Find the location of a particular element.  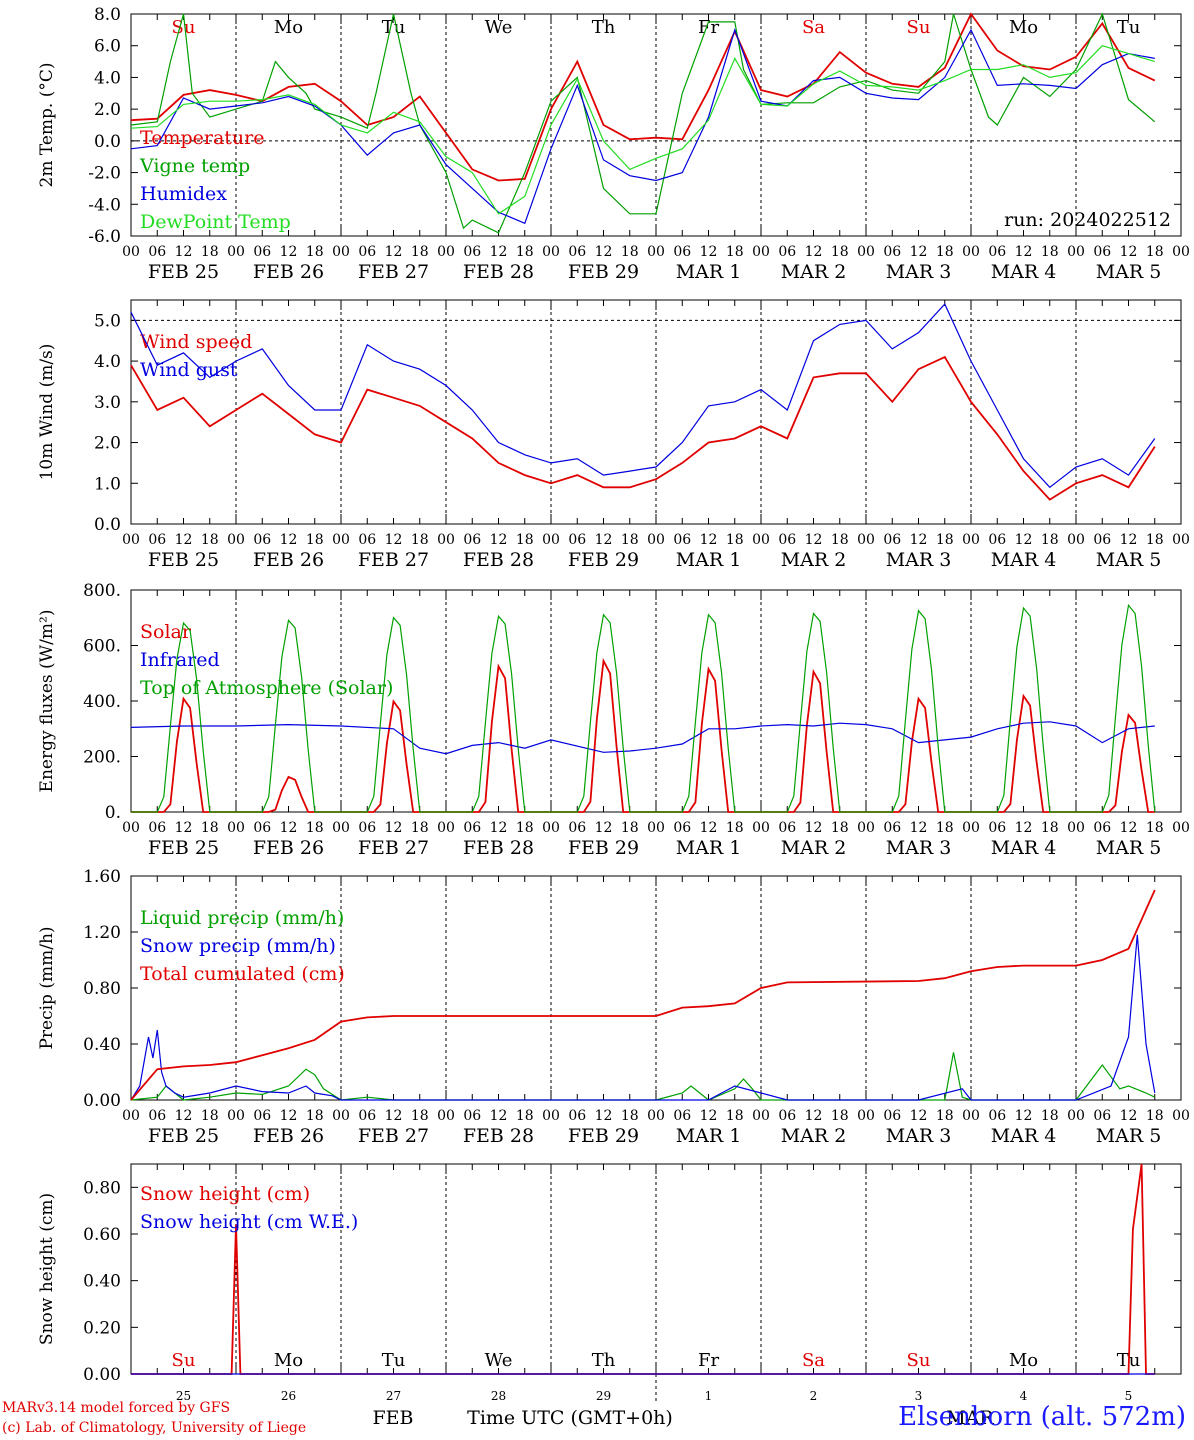

y-tick-label: 0. is located at coordinates (113, 813).